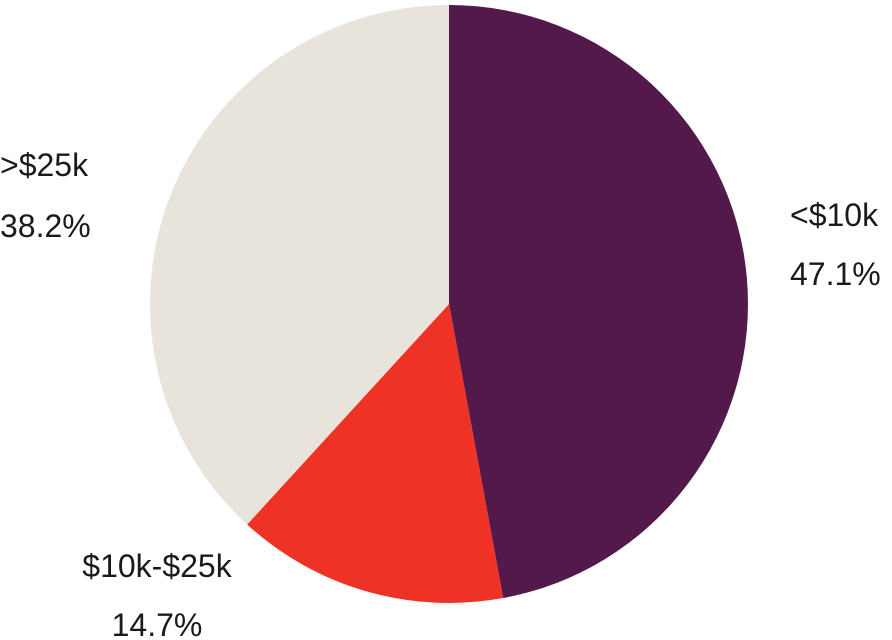 The image size is (892, 640). What do you see at coordinates (157, 623) in the screenshot?
I see `slice-value-label: 14.7%` at bounding box center [157, 623].